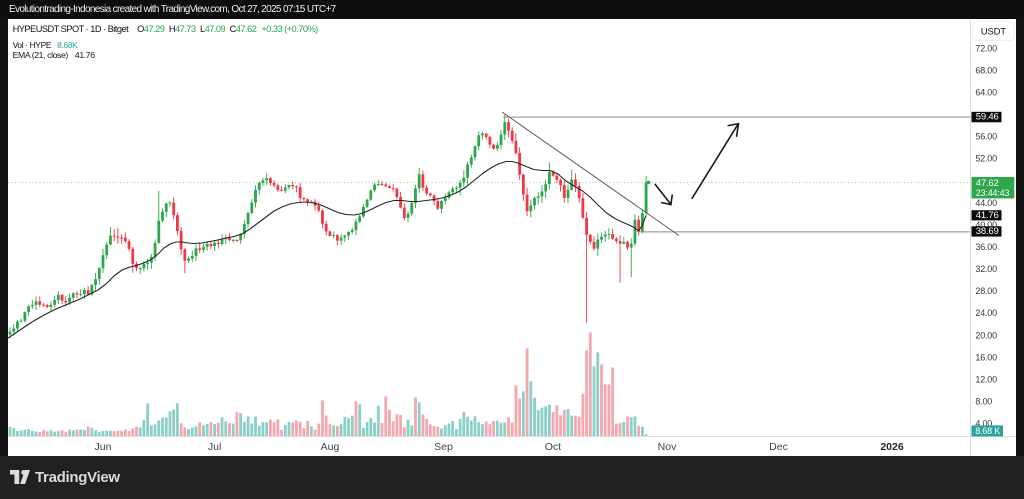  What do you see at coordinates (986, 203) in the screenshot?
I see `svg-text: 44.00` at bounding box center [986, 203].